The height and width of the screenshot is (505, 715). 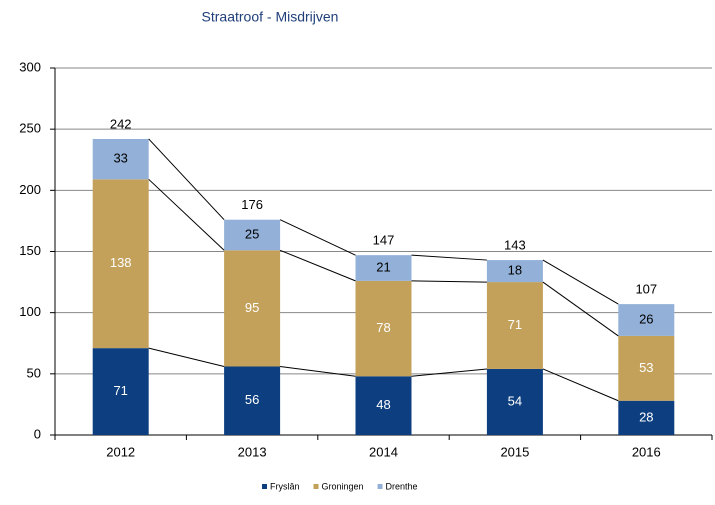 I want to click on data-label: 56, so click(x=252, y=399).